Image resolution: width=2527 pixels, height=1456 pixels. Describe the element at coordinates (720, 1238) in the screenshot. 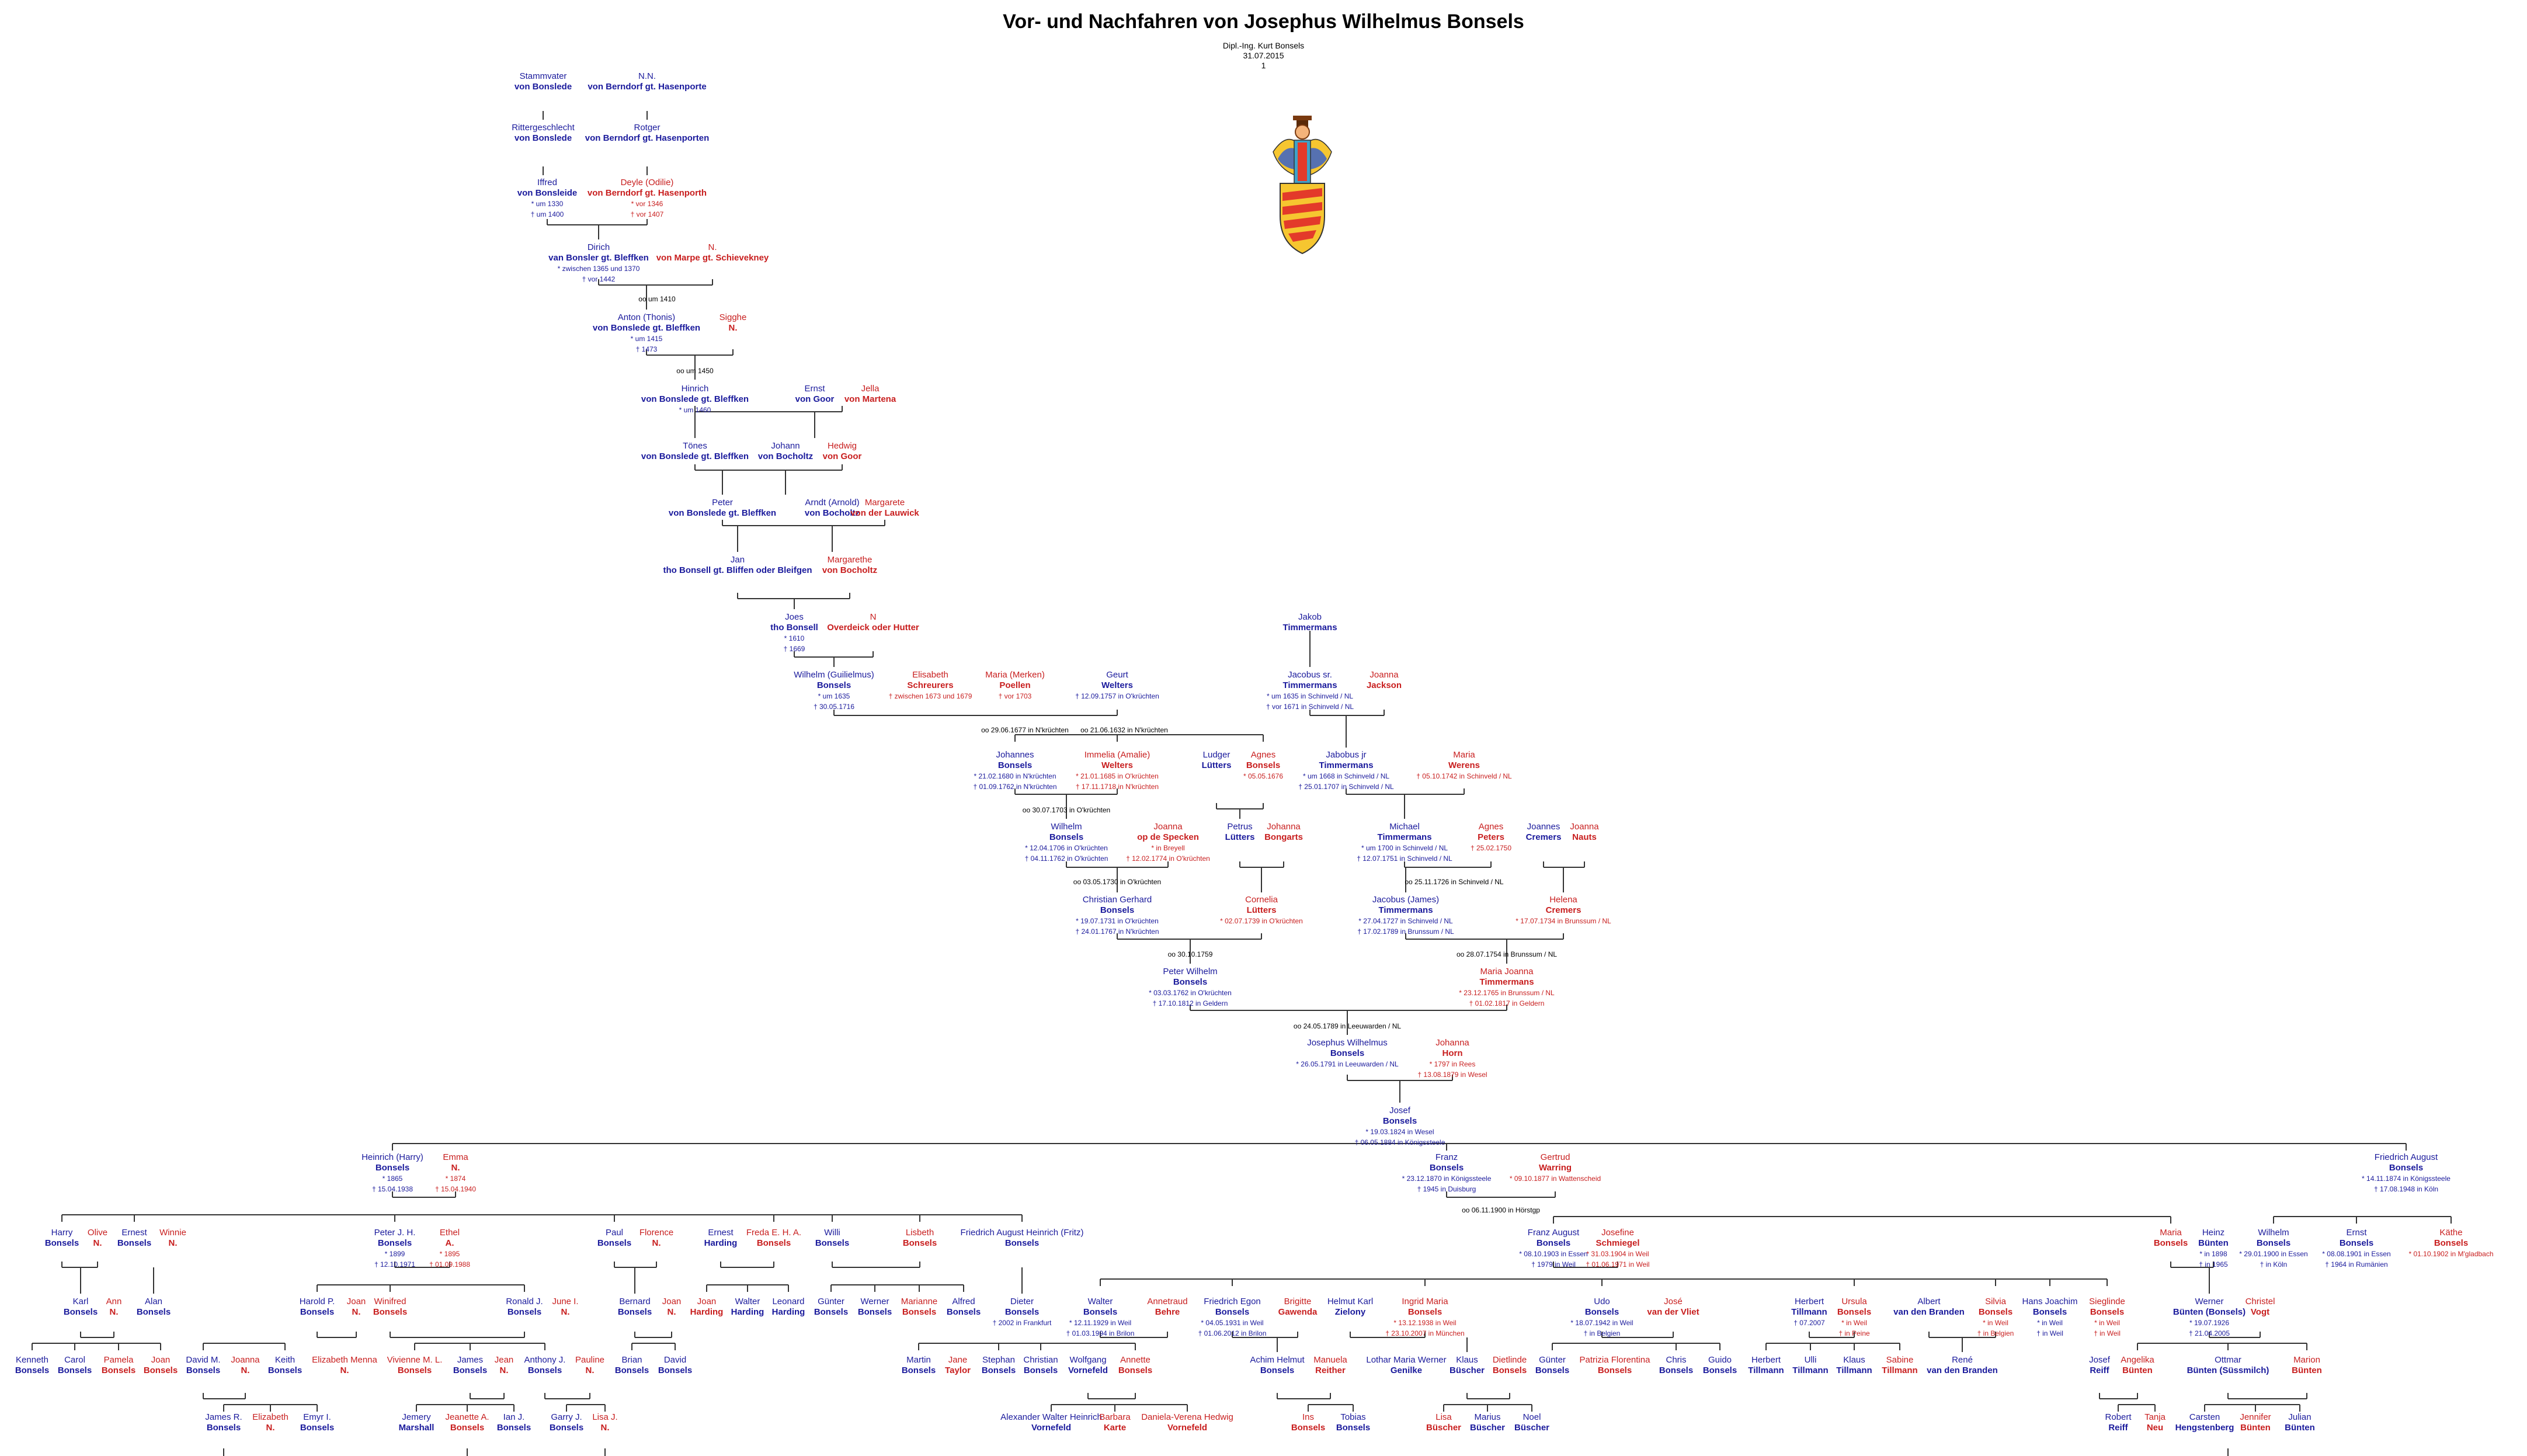

I see `person-p67: Ernest Harding` at that location.